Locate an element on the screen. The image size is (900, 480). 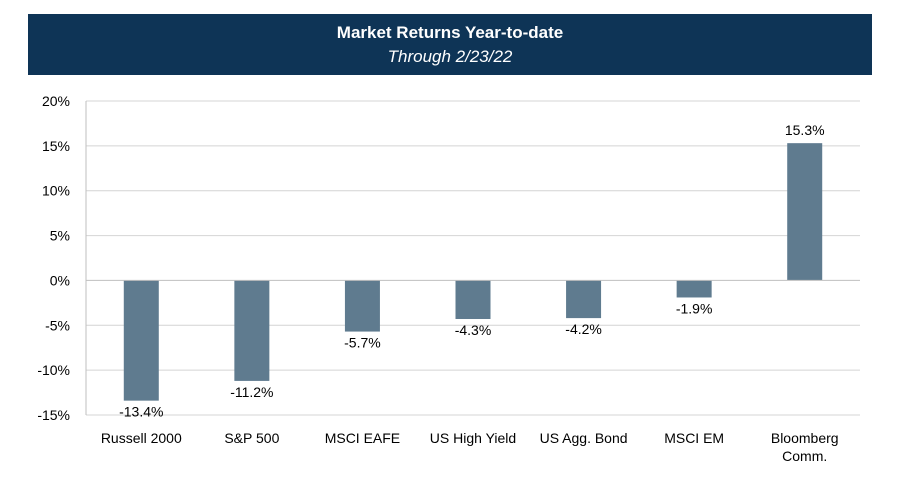
y-tick-label: 20% is located at coordinates (56, 101).